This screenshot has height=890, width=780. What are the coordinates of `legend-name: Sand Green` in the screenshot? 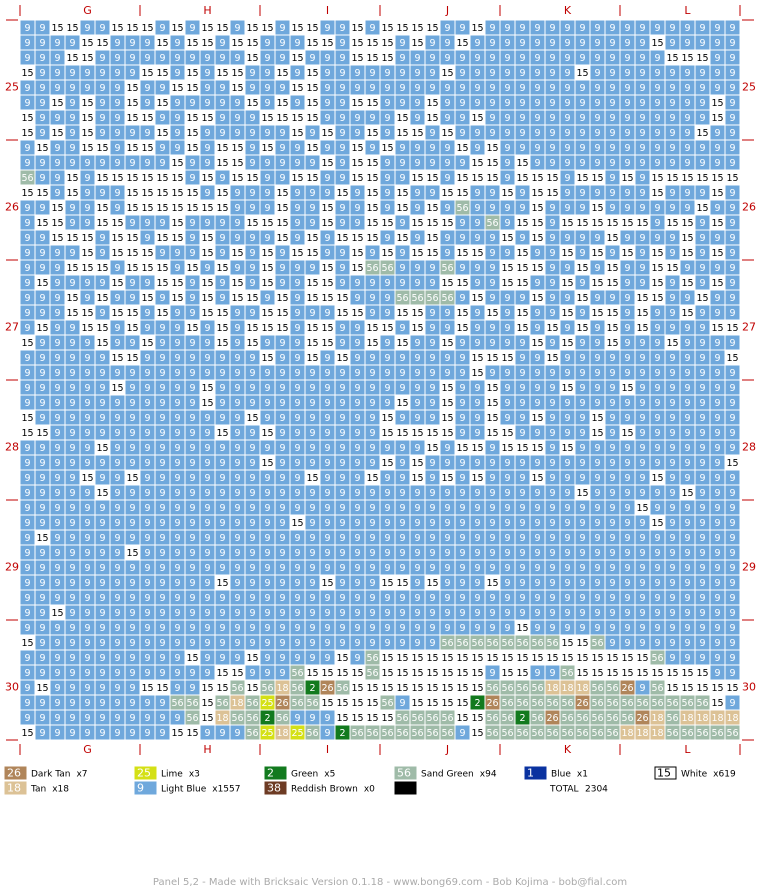 It's located at (447, 775).